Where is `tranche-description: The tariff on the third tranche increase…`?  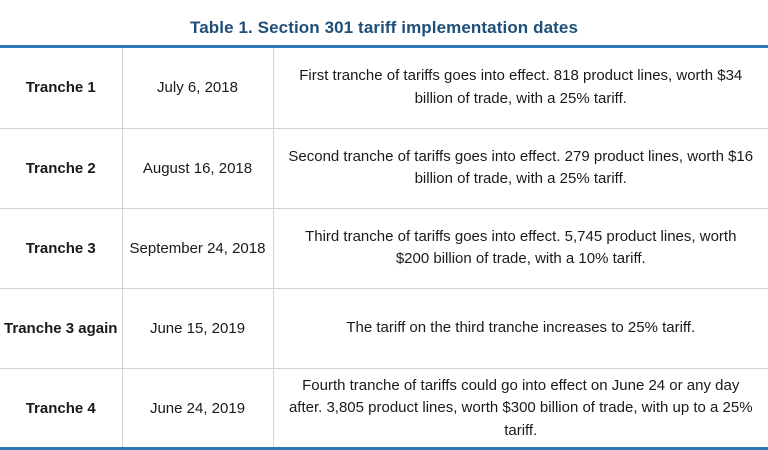
tranche-description: The tariff on the third tranche increase… is located at coordinates (520, 328).